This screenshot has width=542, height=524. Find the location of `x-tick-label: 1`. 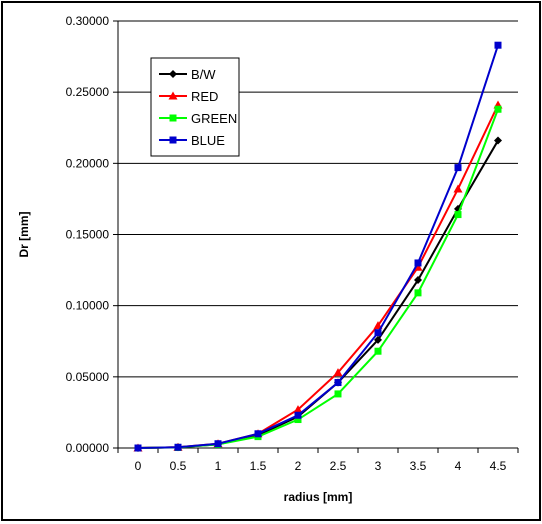

x-tick-label: 1 is located at coordinates (218, 466).